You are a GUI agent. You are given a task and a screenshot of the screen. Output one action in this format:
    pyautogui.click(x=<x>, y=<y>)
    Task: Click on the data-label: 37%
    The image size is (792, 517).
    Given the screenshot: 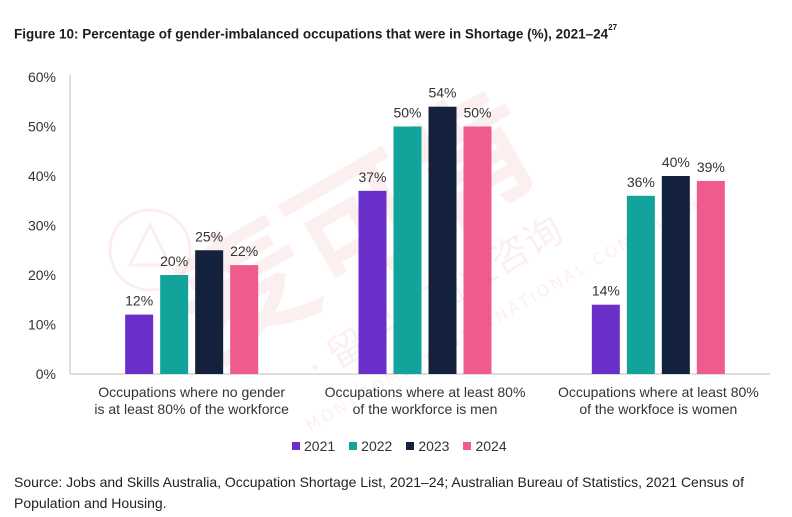 What is the action you would take?
    pyautogui.click(x=372, y=177)
    